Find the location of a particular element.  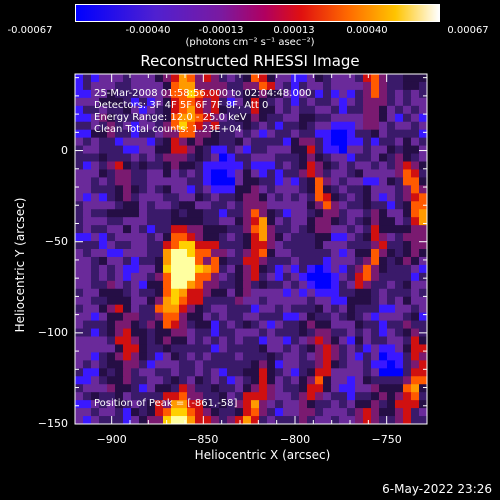

annotation-time-range: 25-Mar-2008 01:58:56.000 to 02:04:48.000 is located at coordinates (203, 93).